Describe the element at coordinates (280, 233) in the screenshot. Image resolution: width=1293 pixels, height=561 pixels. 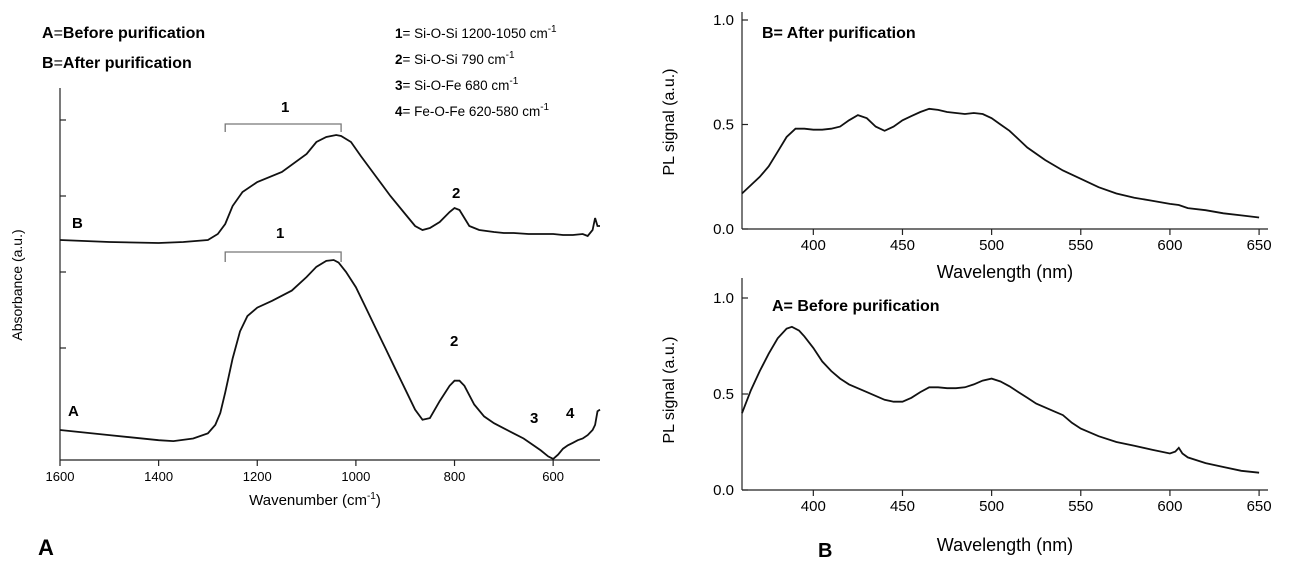
I see `peak-label-a-1: 1` at that location.